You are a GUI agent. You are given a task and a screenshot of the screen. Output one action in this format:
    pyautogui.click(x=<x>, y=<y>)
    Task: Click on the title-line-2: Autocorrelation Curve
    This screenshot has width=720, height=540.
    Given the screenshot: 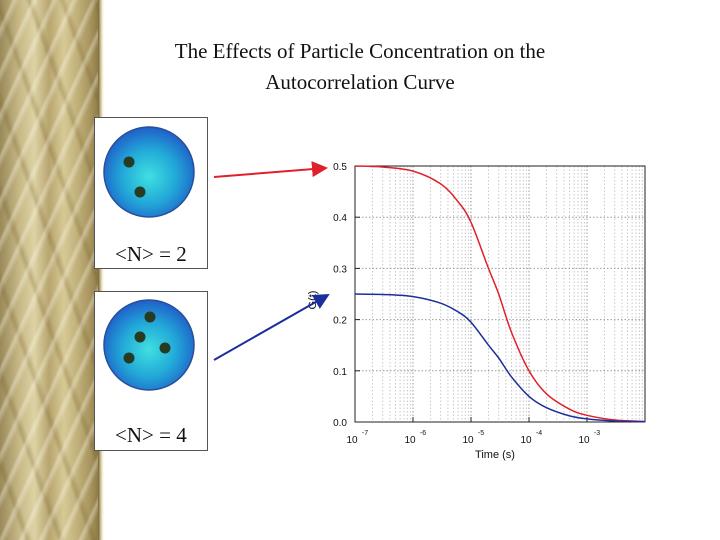 What is the action you would take?
    pyautogui.click(x=360, y=82)
    